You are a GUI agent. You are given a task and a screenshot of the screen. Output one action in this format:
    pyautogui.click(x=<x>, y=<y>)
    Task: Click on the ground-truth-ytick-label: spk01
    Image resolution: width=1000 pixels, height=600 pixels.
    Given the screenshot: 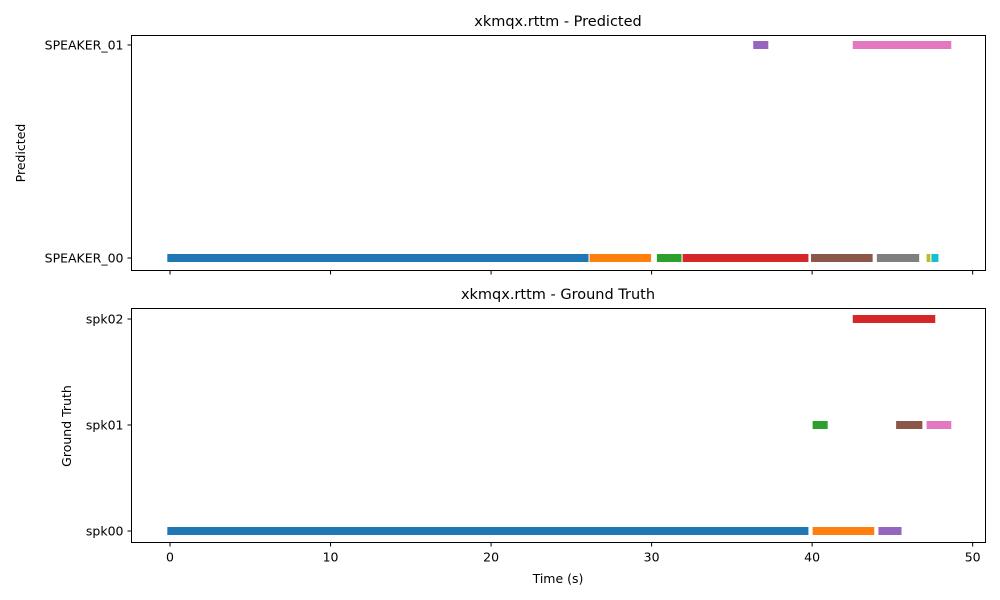 What is the action you would take?
    pyautogui.click(x=105, y=425)
    